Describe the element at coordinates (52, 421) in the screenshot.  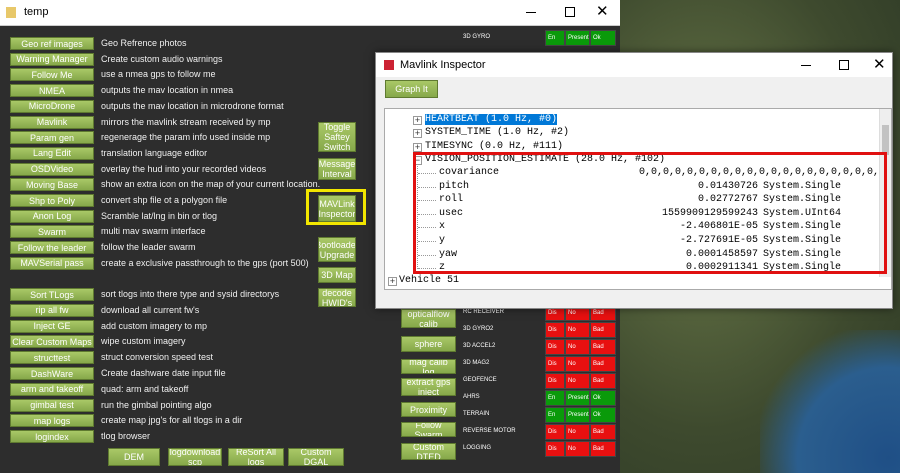
I see `tool-button: map logs` at that location.